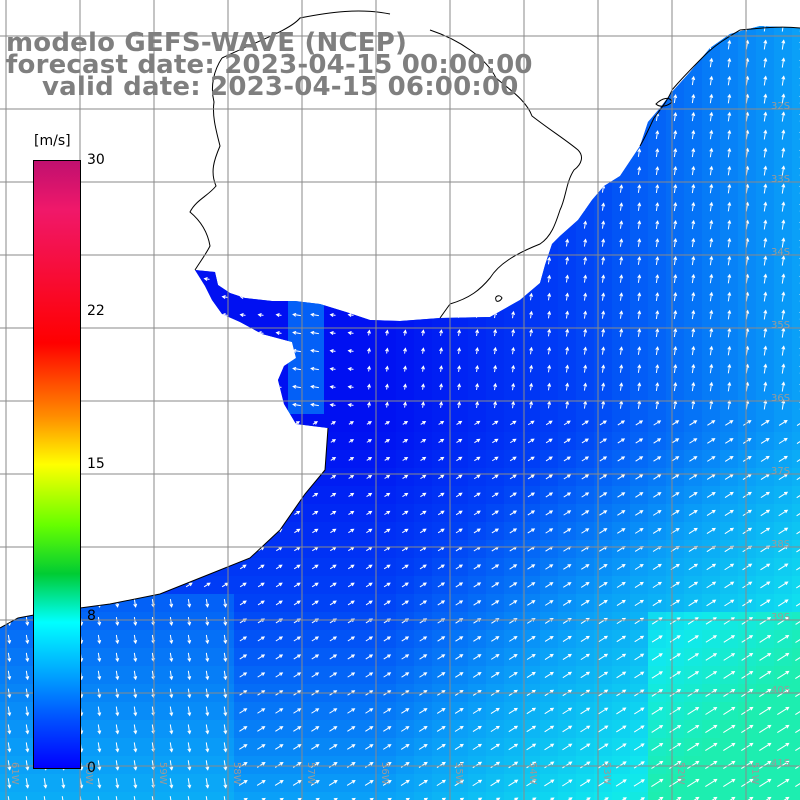 This screenshot has height=800, width=800. What do you see at coordinates (269, 65) in the screenshot?
I see `forecast-date: forecast date: 2023-04-15 00:00:00` at bounding box center [269, 65].